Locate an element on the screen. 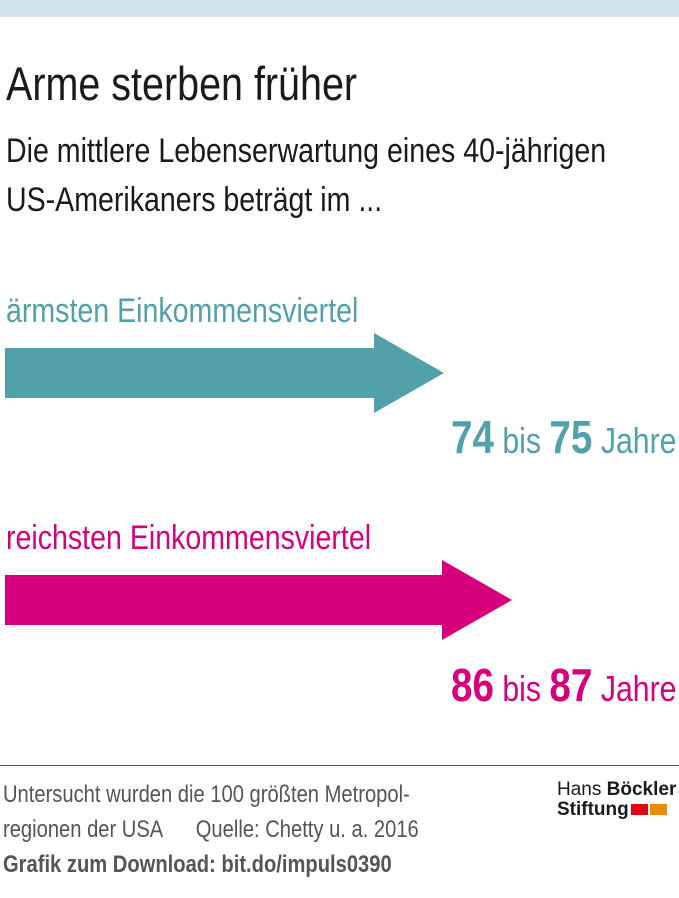 The image size is (679, 898). hans-boeckler-logo: Hans Böckler Stiftung is located at coordinates (617, 799).